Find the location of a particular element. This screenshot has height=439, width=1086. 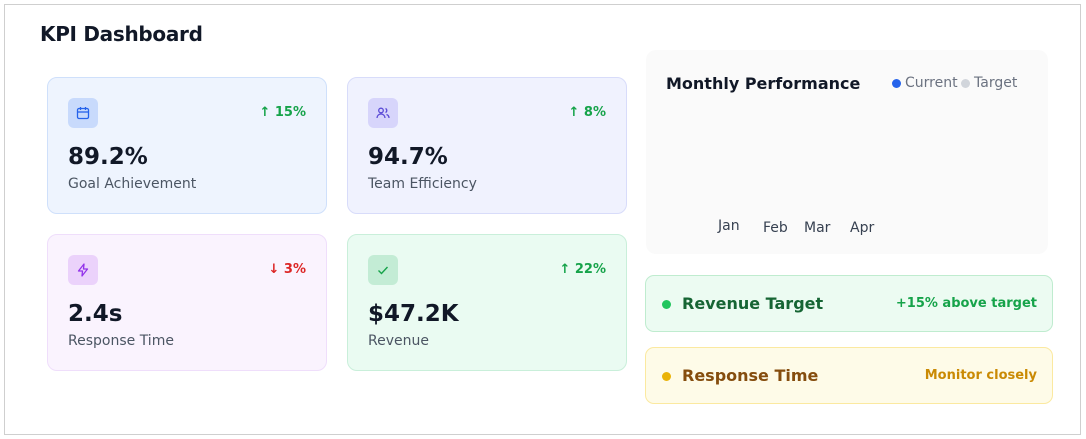

kpi-card: ↓ 3% 2.4s Response Time is located at coordinates (187, 302).